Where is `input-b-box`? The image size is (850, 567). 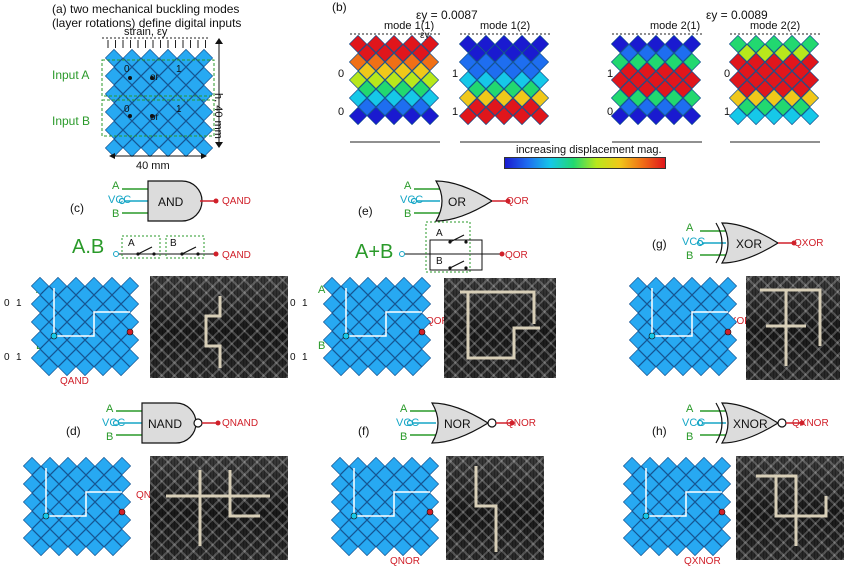 input-b-box is located at coordinates (158, 118).